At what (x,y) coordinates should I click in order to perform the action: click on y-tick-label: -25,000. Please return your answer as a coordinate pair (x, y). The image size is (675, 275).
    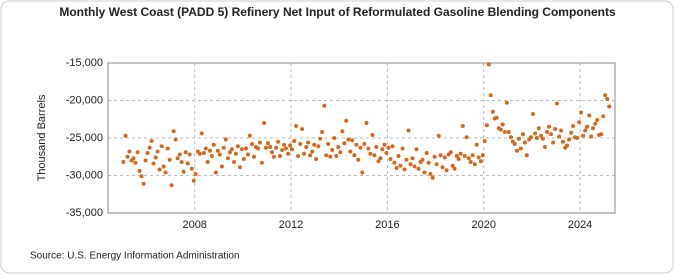
    Looking at the image, I should click on (84, 138).